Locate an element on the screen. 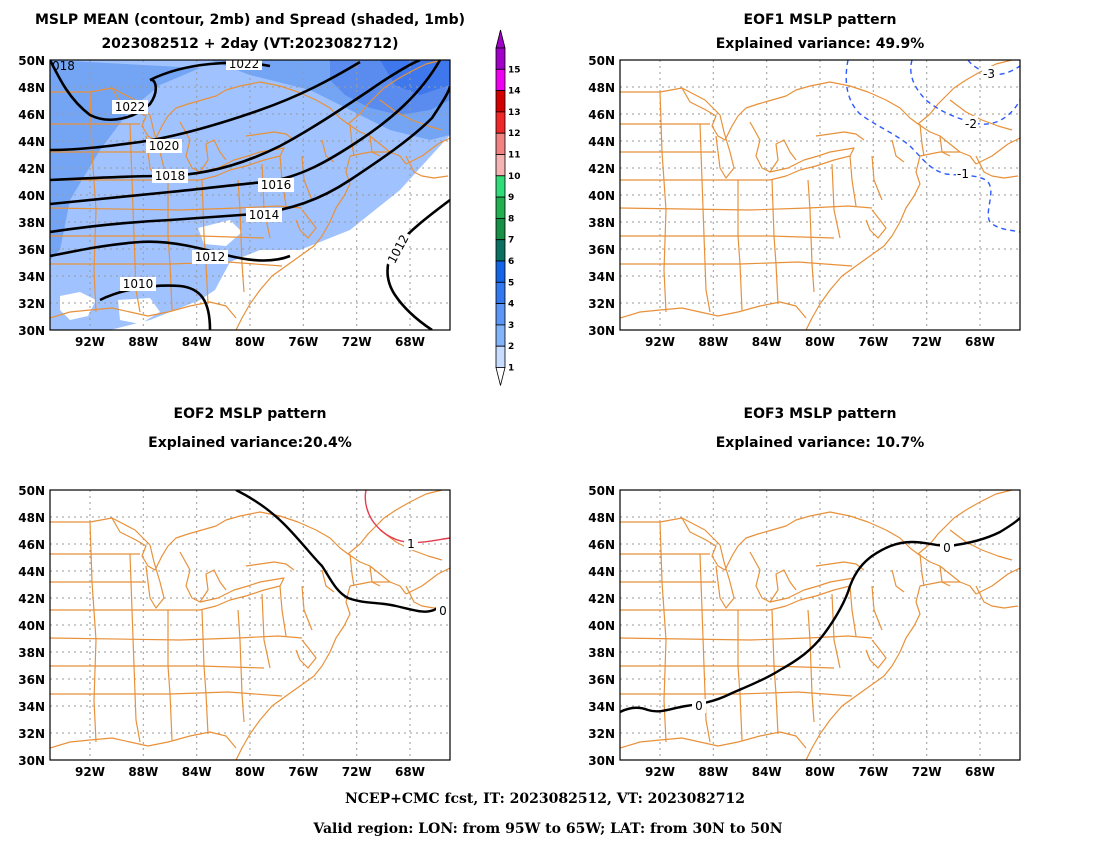 The height and width of the screenshot is (850, 1100). eof2-panel-title: EOF2 MSLP pattern is located at coordinates (250, 414).